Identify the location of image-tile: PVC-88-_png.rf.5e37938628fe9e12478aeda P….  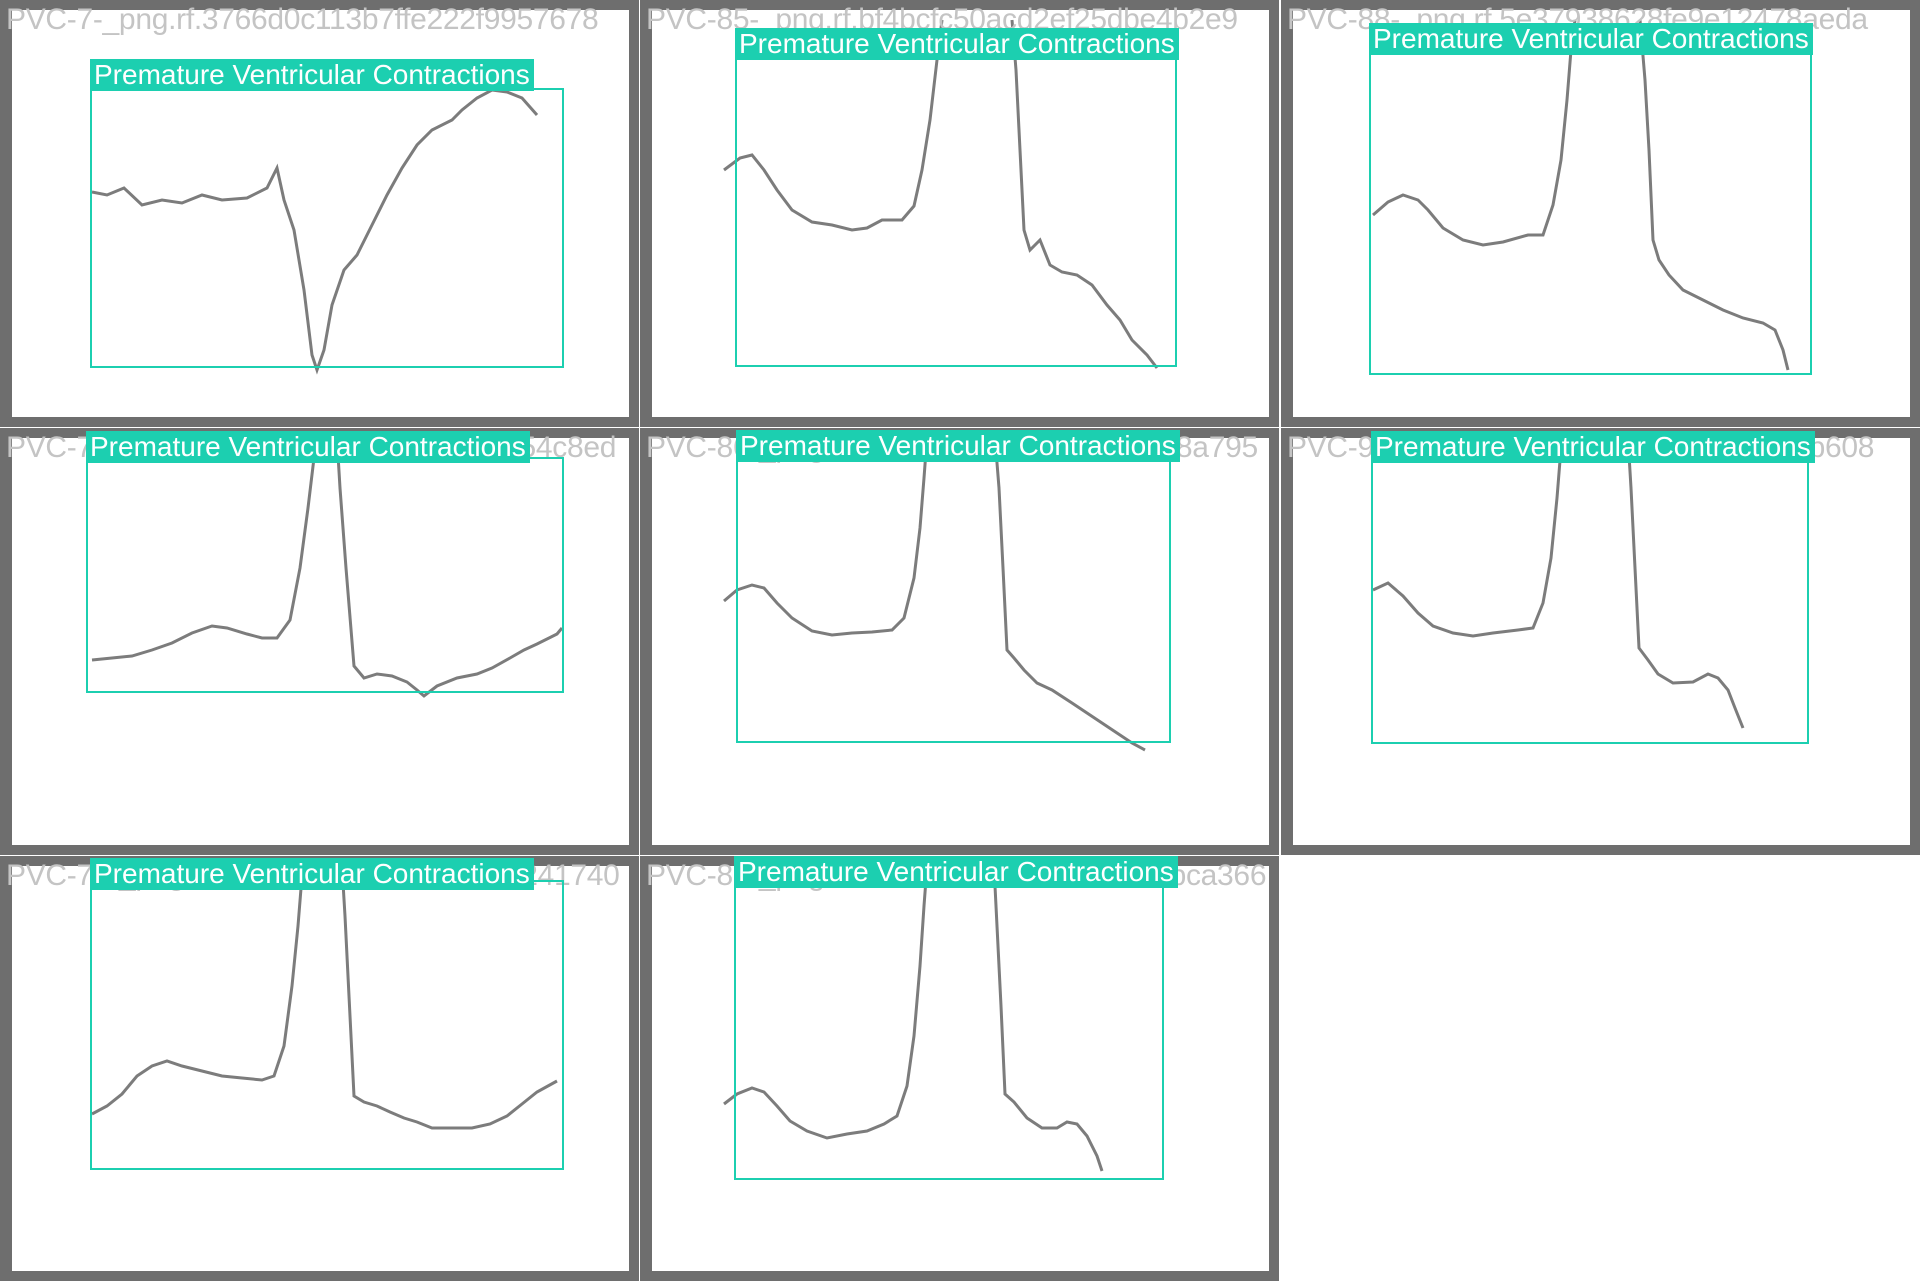
(1600, 213).